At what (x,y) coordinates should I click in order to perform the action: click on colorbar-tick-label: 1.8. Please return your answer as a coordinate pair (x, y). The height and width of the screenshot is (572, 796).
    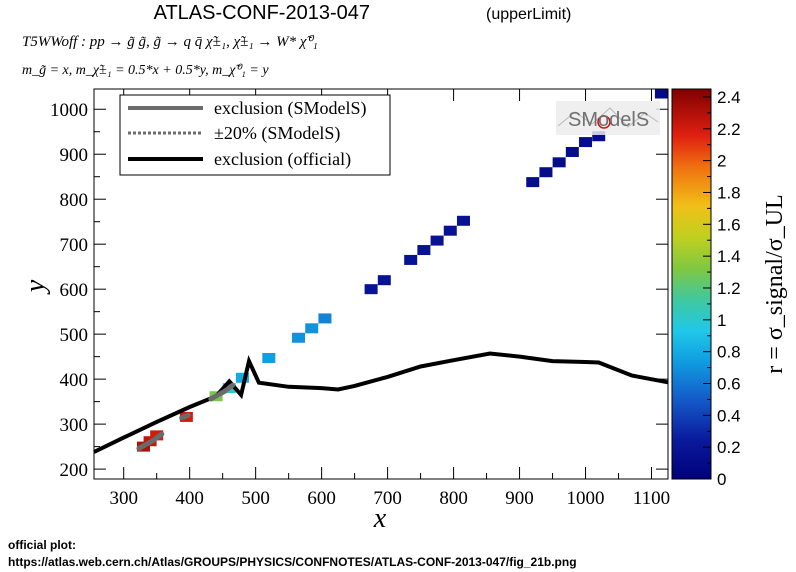
    Looking at the image, I should click on (729, 192).